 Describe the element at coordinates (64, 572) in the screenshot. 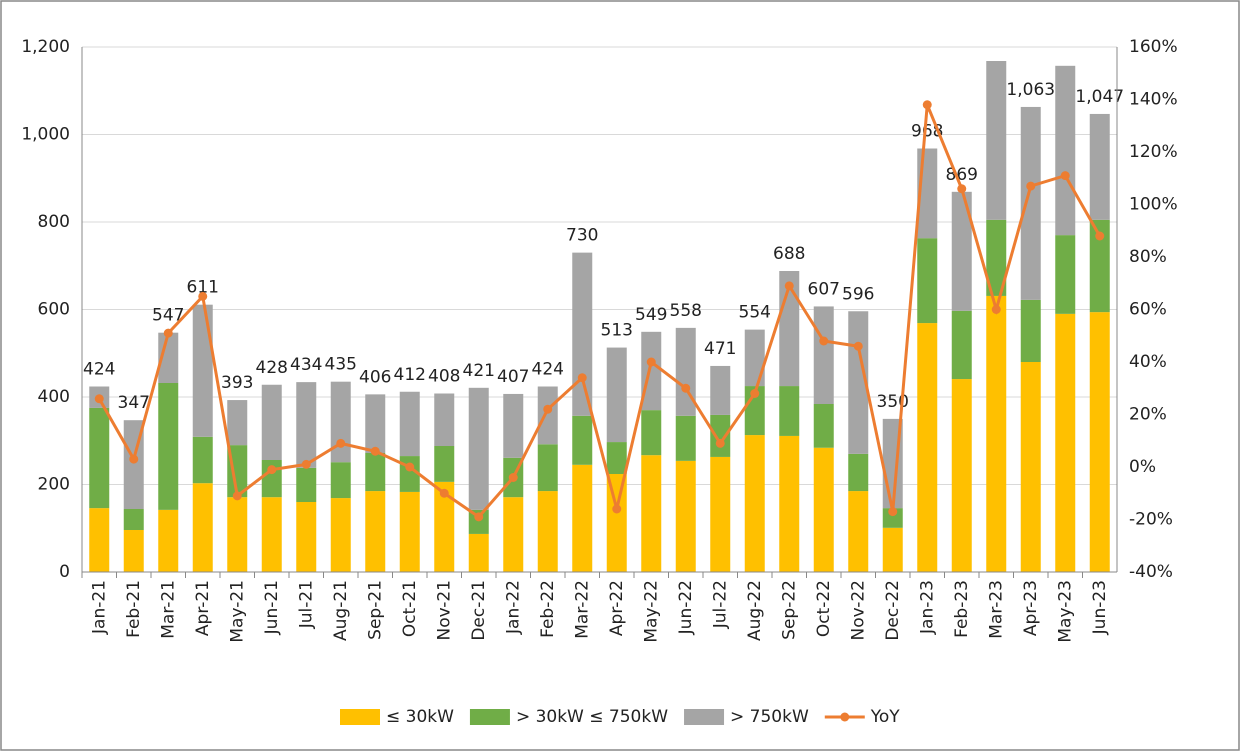

I see `y-tick-label: 0` at that location.